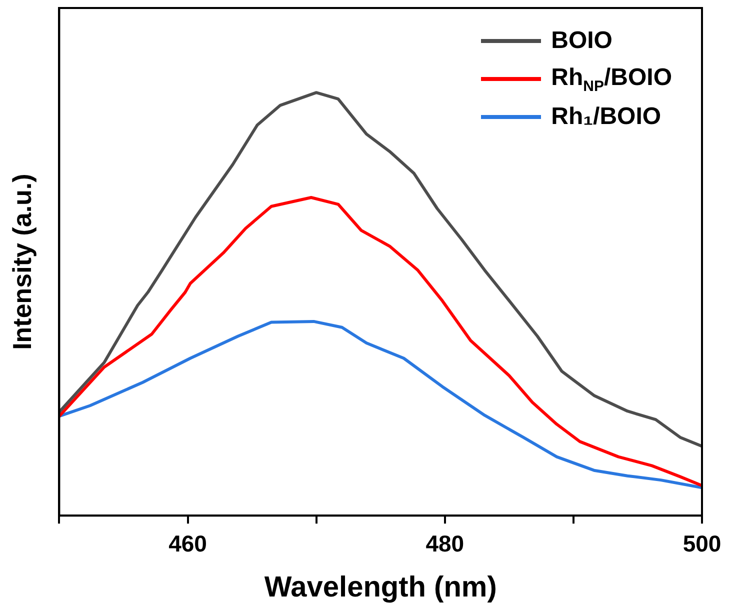 The height and width of the screenshot is (614, 731). I want to click on y-axis-title: Intensity (a.u.), so click(21, 262).